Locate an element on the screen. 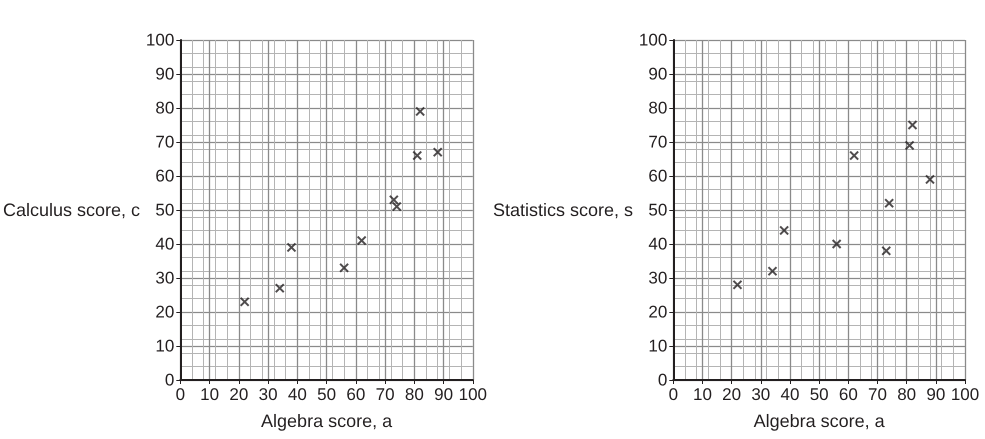  y-axis-title: Calculus score, c is located at coordinates (71, 210).